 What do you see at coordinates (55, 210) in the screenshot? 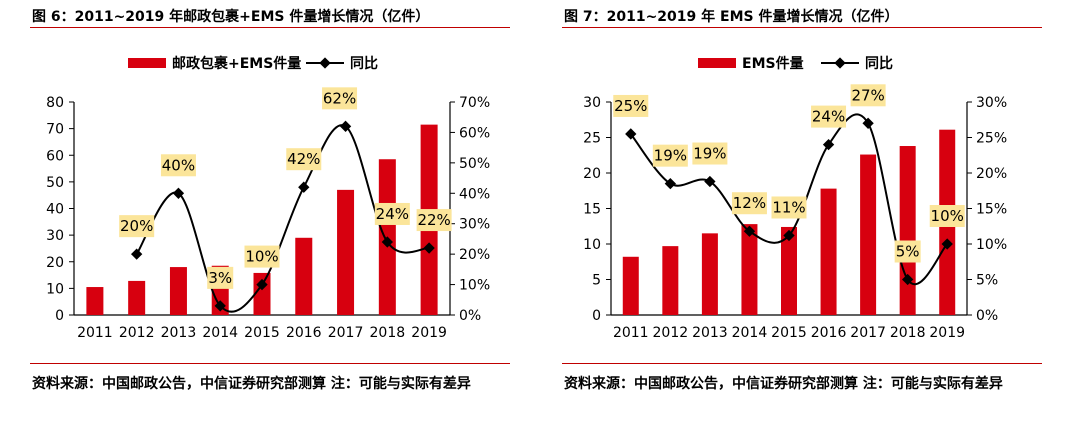
I see `left-tick-label: 40` at bounding box center [55, 210].